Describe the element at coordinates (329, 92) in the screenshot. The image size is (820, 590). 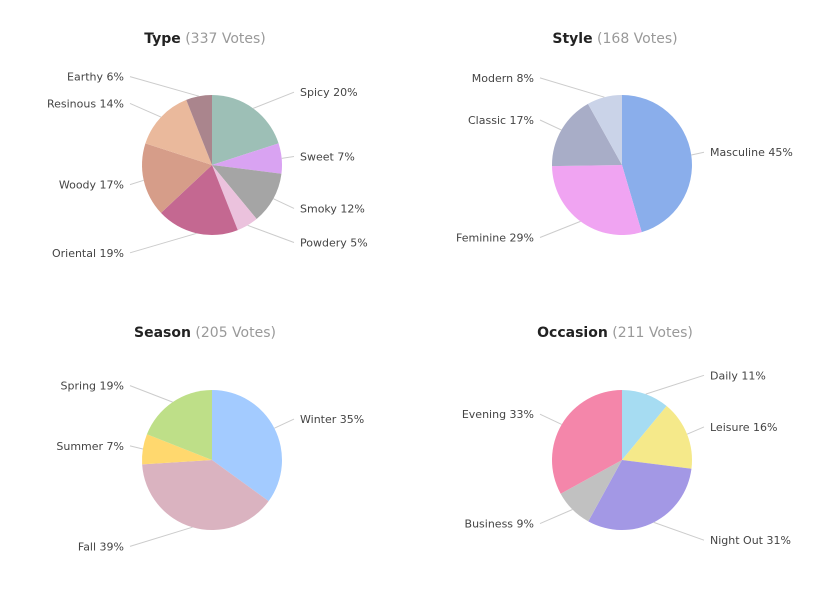
I see `slice-label: Spicy 20%` at that location.